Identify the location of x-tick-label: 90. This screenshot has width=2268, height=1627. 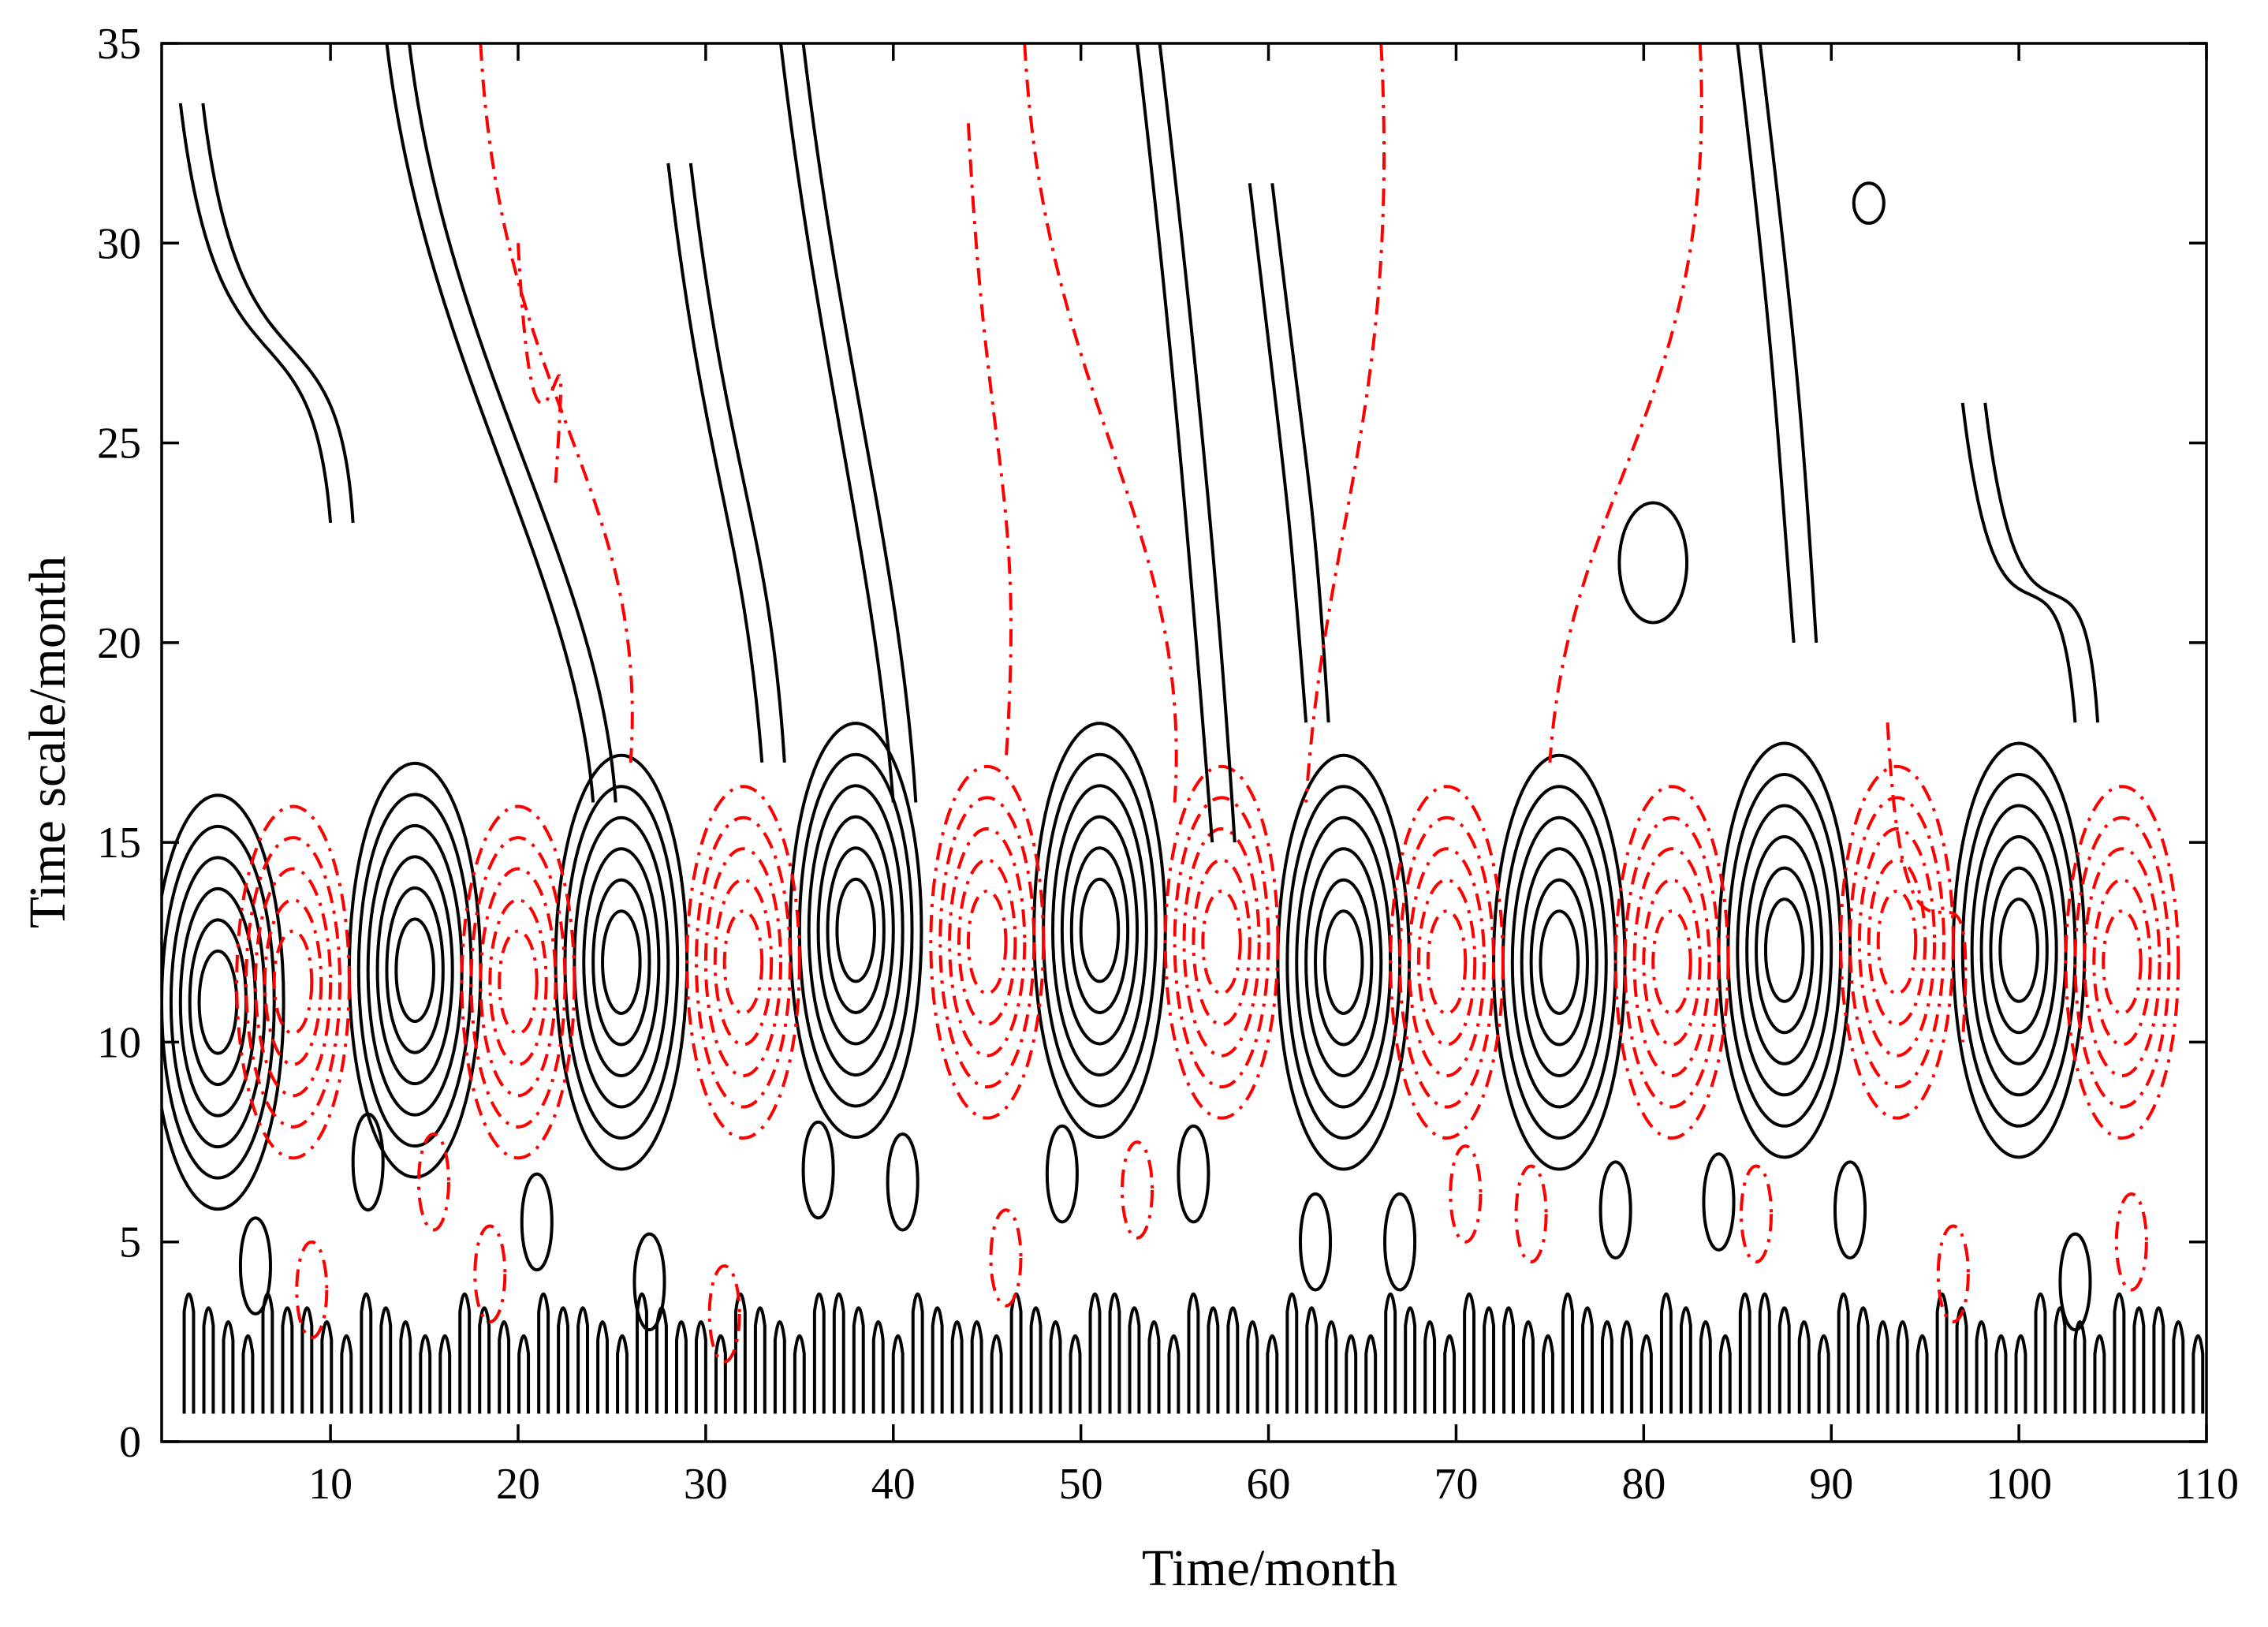
(1831, 1484).